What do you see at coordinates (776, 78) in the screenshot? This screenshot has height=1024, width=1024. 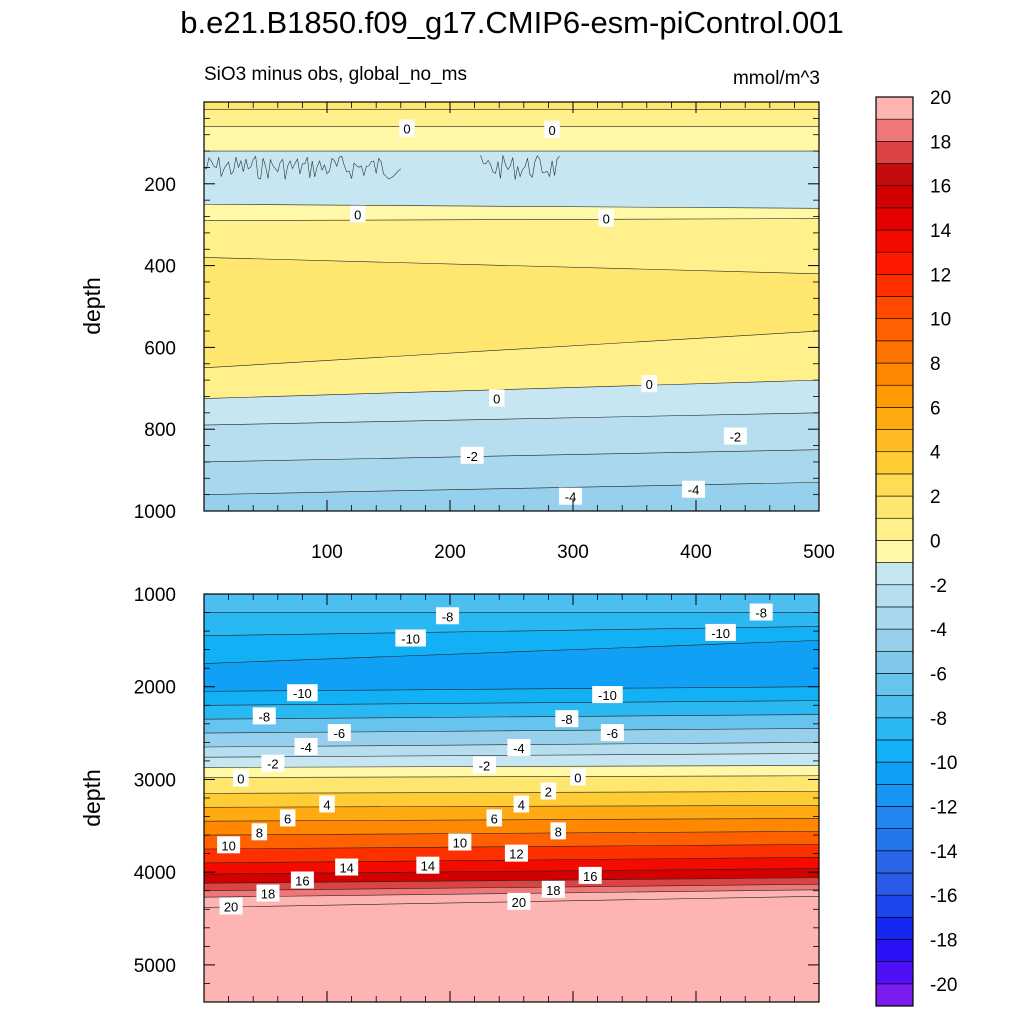 I see `units-label: mmol/m^3` at bounding box center [776, 78].